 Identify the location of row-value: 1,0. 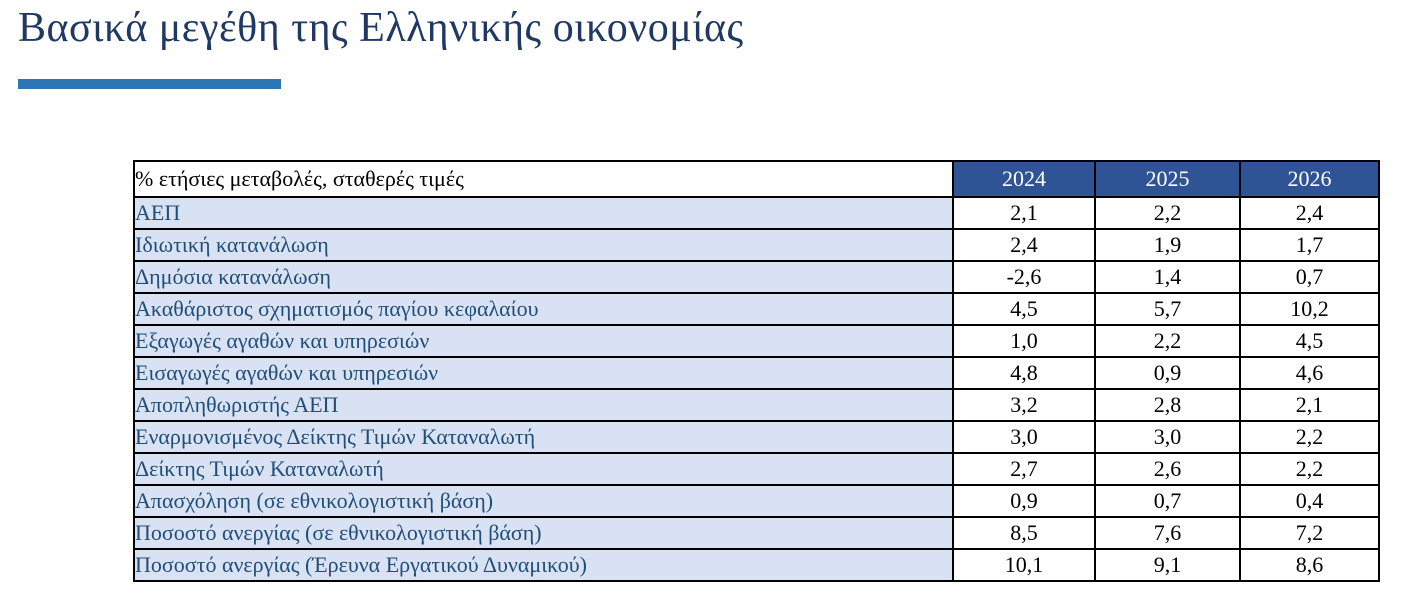
(1024, 341).